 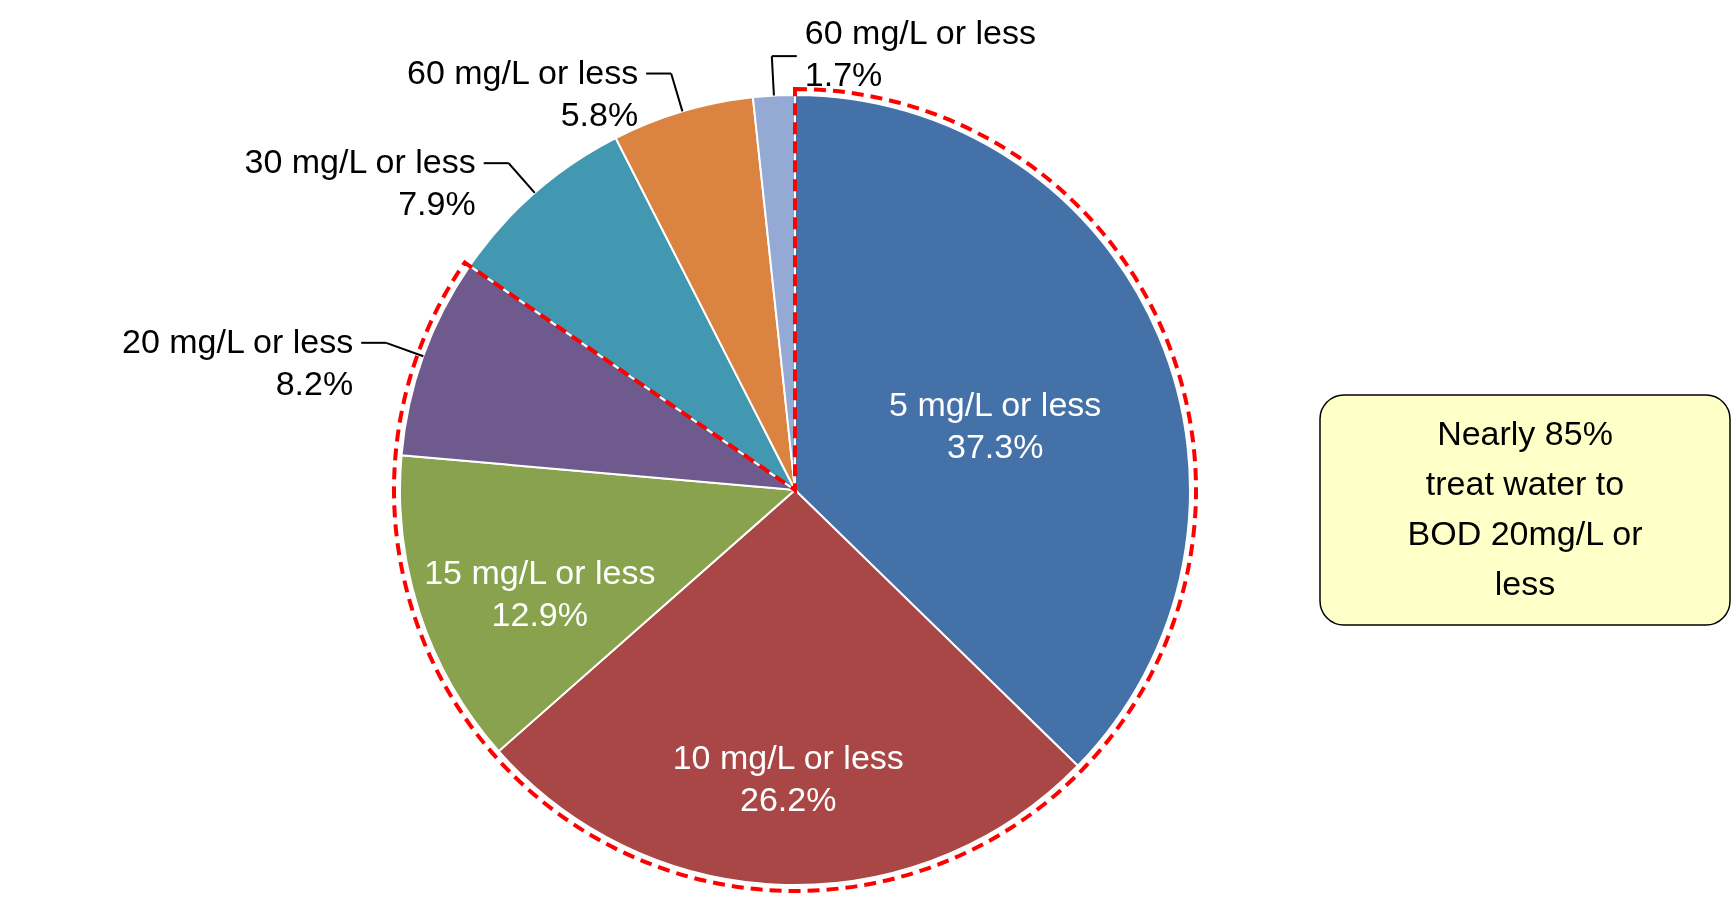 I want to click on text: Nearly 85% treat water to BOD 20mg/L or less, so click(x=1525, y=508).